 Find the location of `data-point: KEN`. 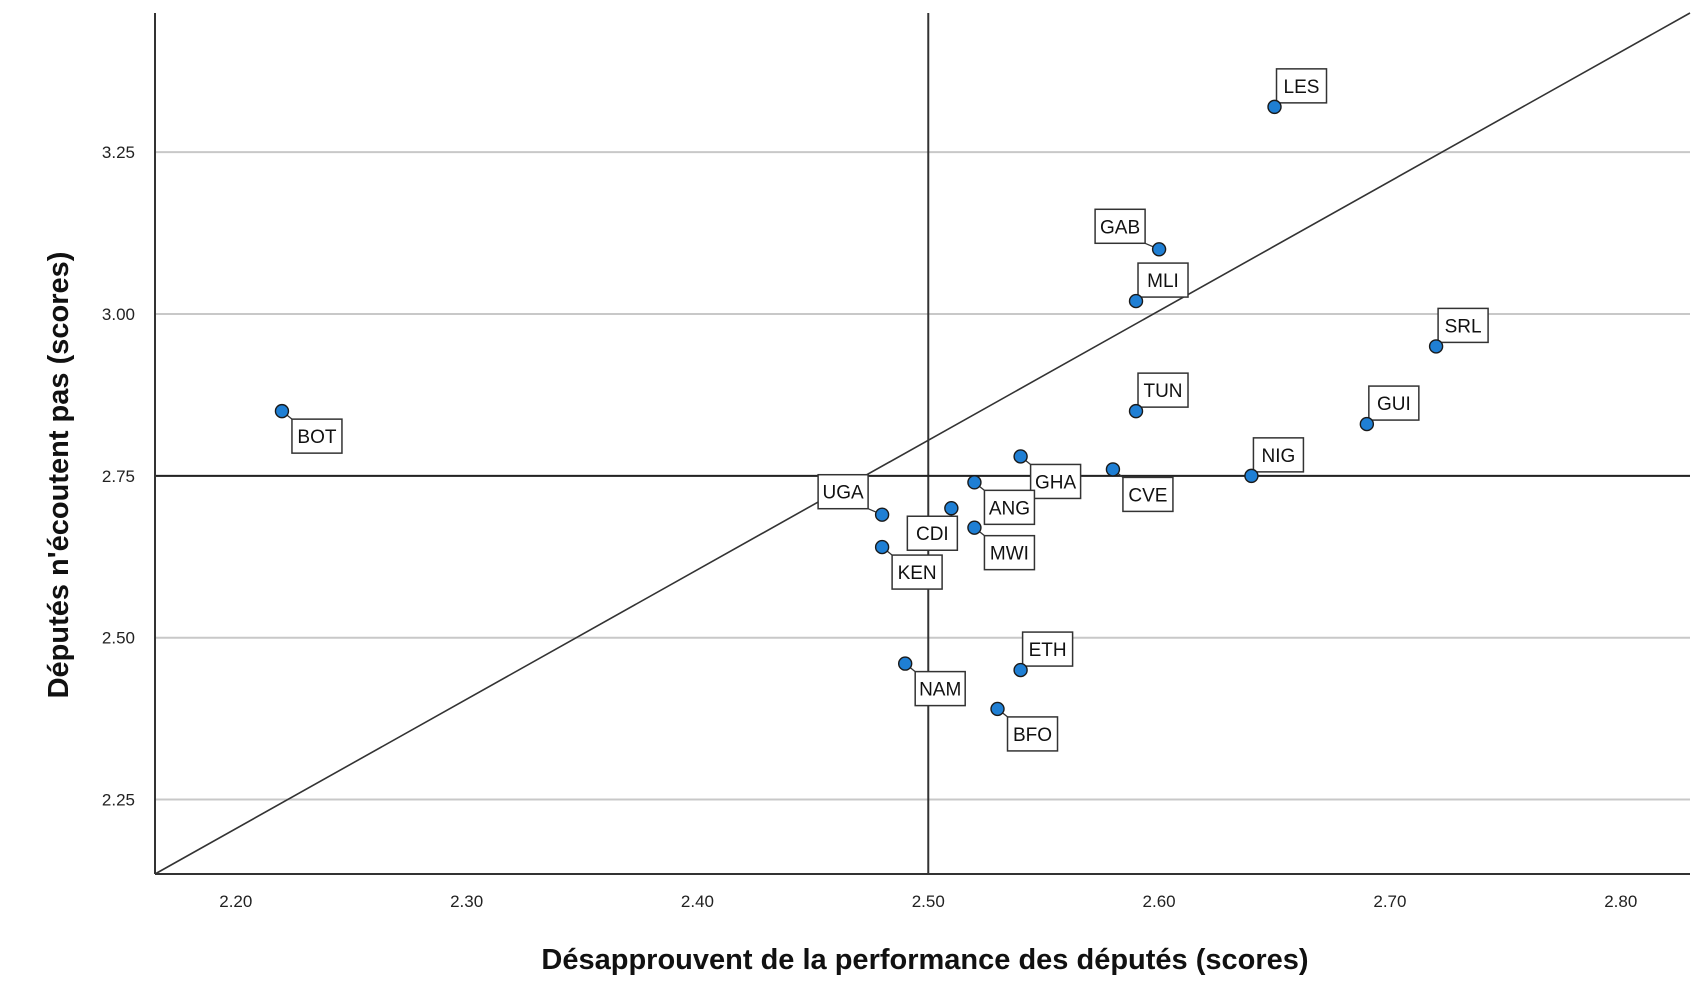

data-point: KEN is located at coordinates (908, 564).